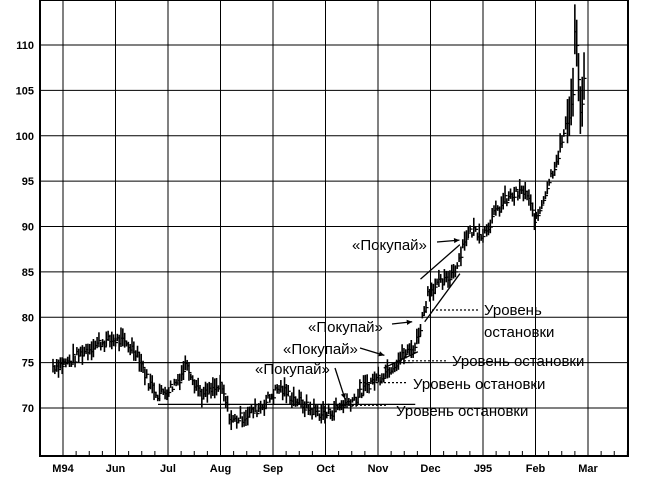  Describe the element at coordinates (536, 469) in the screenshot. I see `x-tick-label: Feb` at that location.